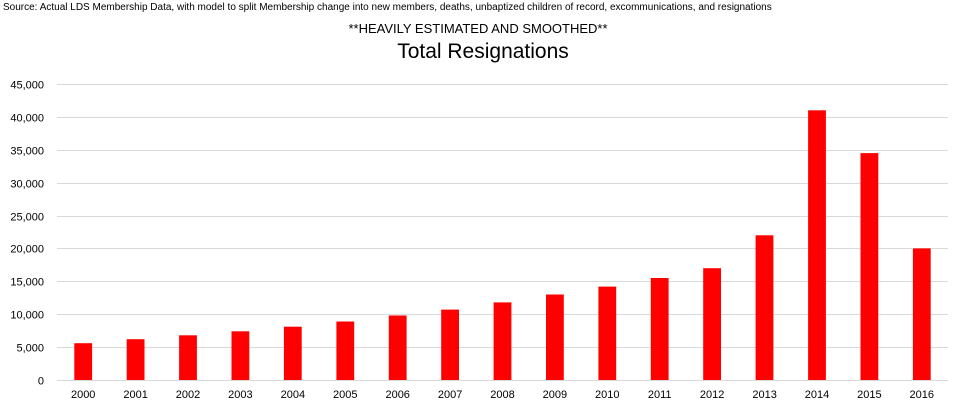 This screenshot has width=956, height=403. Describe the element at coordinates (41, 382) in the screenshot. I see `y-tick-label: 0` at that location.